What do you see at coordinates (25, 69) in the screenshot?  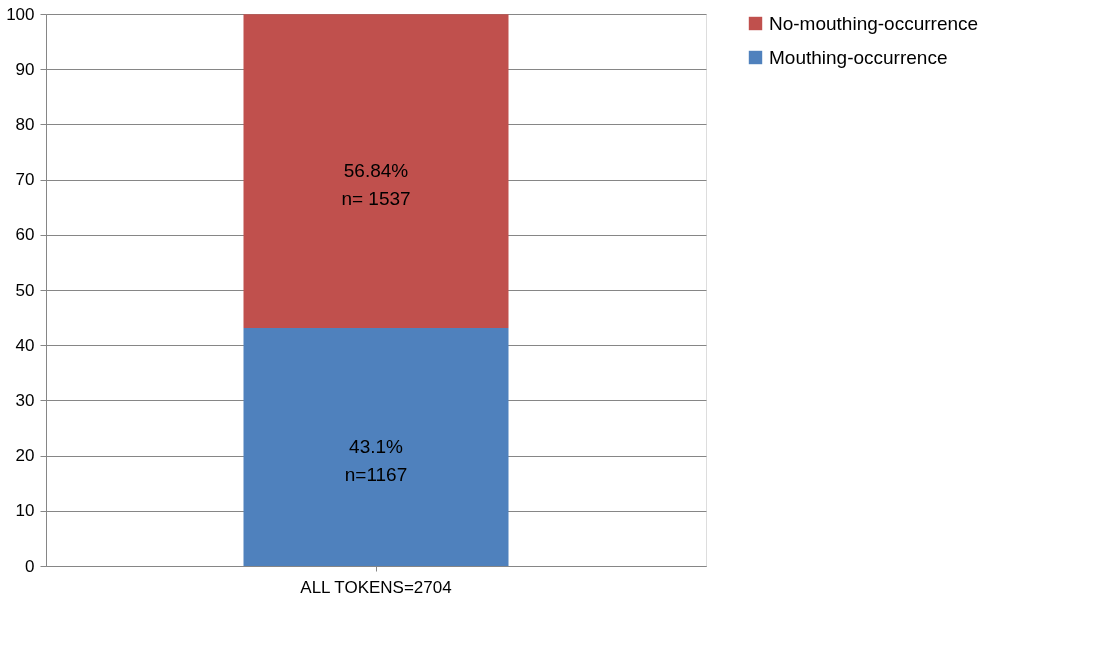 I see `y-tick-label: 90` at bounding box center [25, 69].